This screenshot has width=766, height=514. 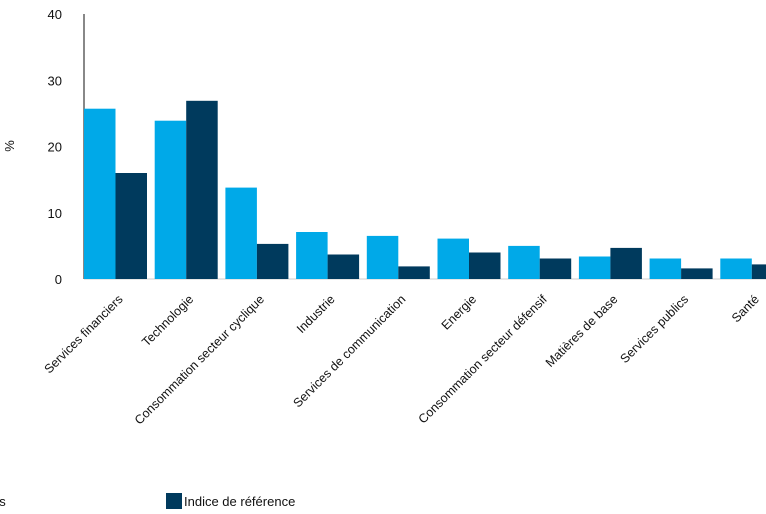 What do you see at coordinates (174, 501) in the screenshot?
I see `legend-swatch` at bounding box center [174, 501].